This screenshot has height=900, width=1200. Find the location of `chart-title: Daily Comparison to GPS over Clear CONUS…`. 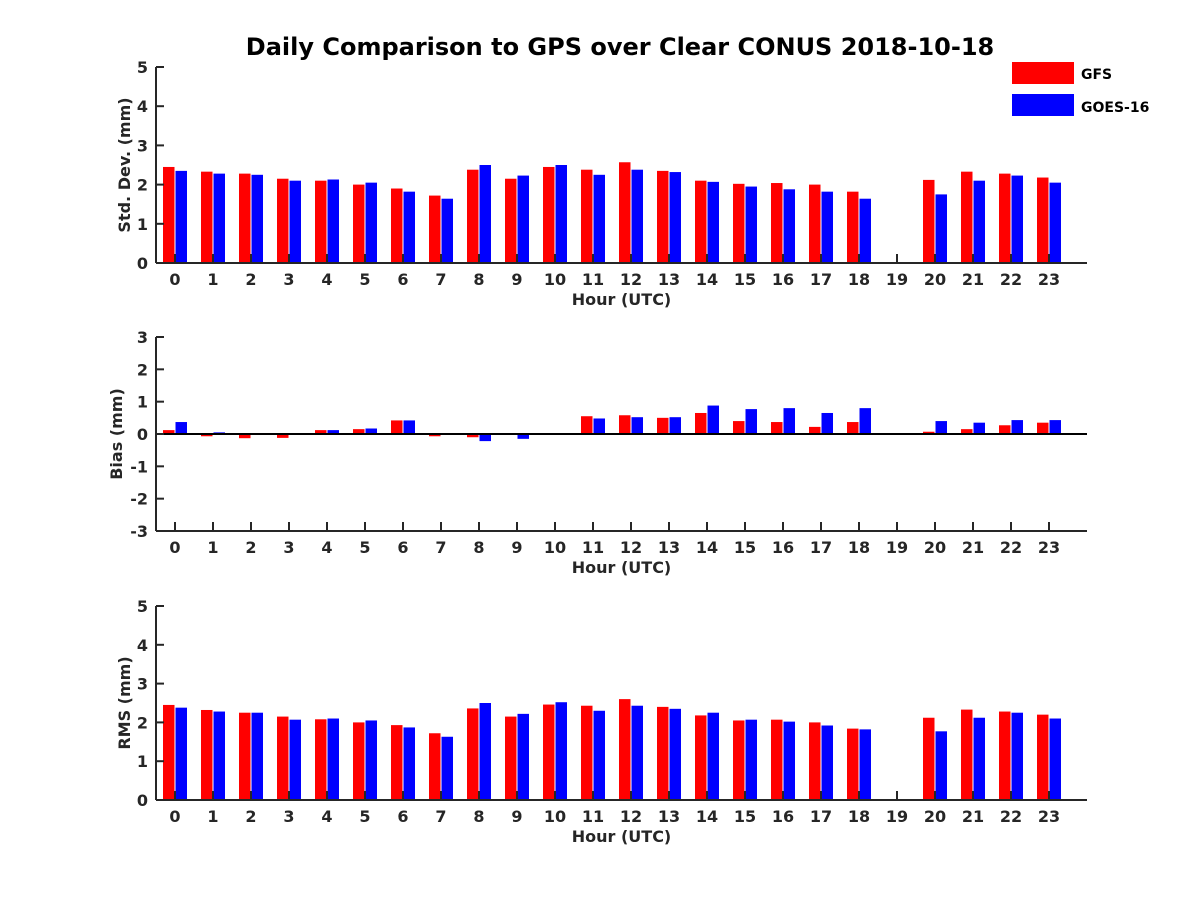

chart-title: Daily Comparison to GPS over Clear CONUS… is located at coordinates (620, 47).